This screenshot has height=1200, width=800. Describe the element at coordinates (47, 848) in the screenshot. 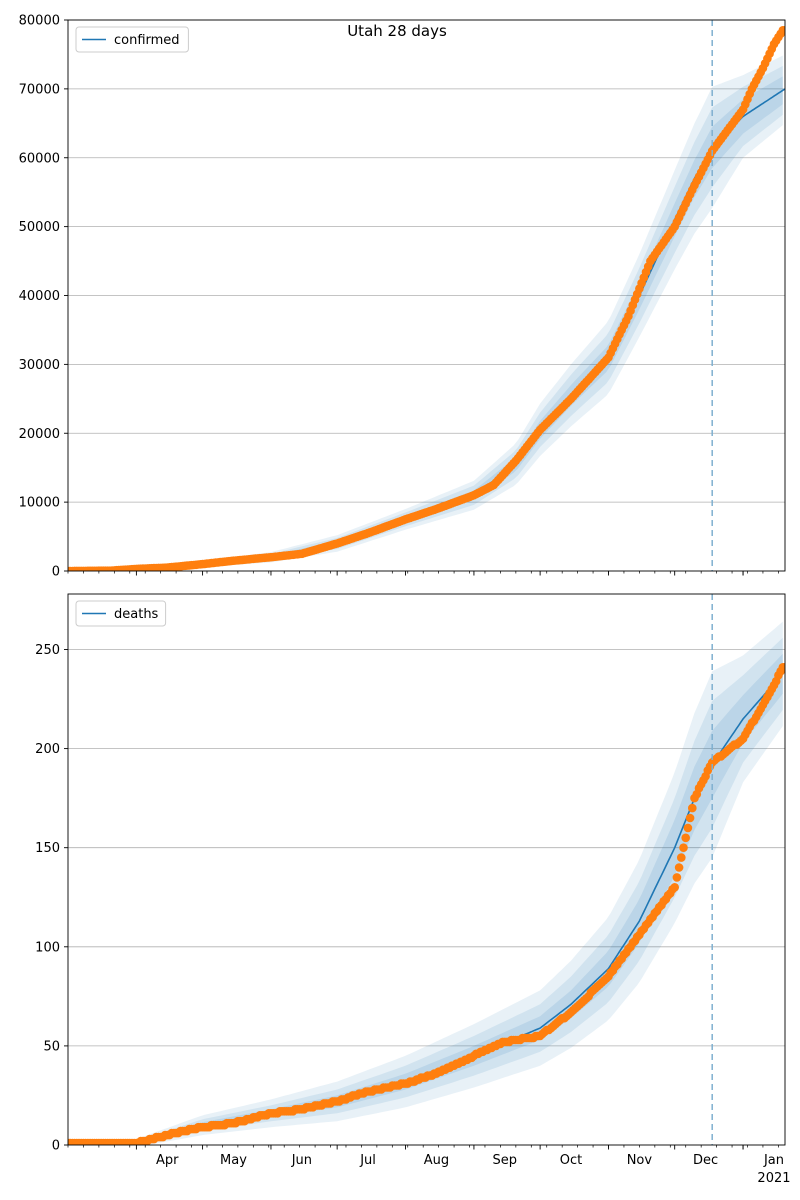

I see `y-tick-label: 150` at that location.